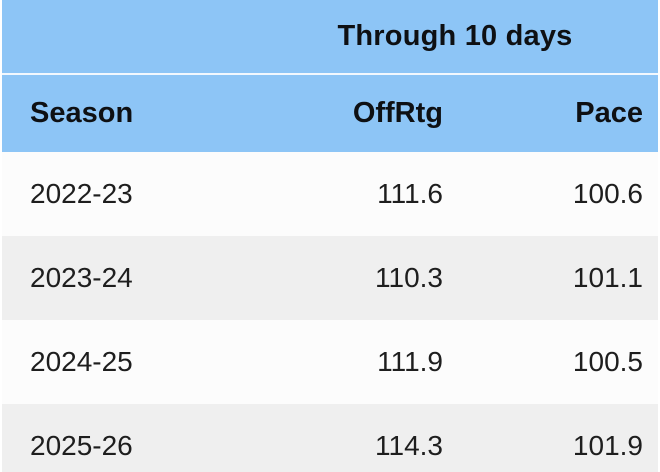 The width and height of the screenshot is (660, 472). What do you see at coordinates (607, 277) in the screenshot?
I see `pace-cell: 101.1` at bounding box center [607, 277].